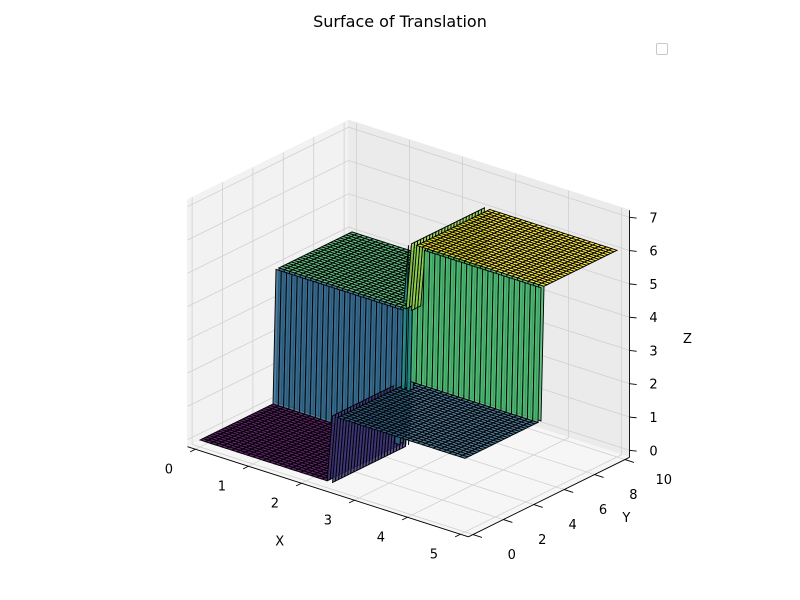 The width and height of the screenshot is (800, 600). I want to click on z-axis-label: Z, so click(687, 339).